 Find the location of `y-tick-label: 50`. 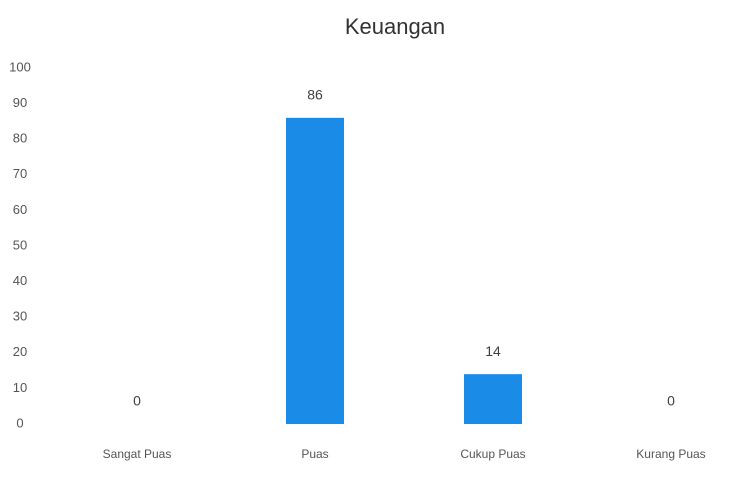

y-tick-label: 50 is located at coordinates (20, 244).